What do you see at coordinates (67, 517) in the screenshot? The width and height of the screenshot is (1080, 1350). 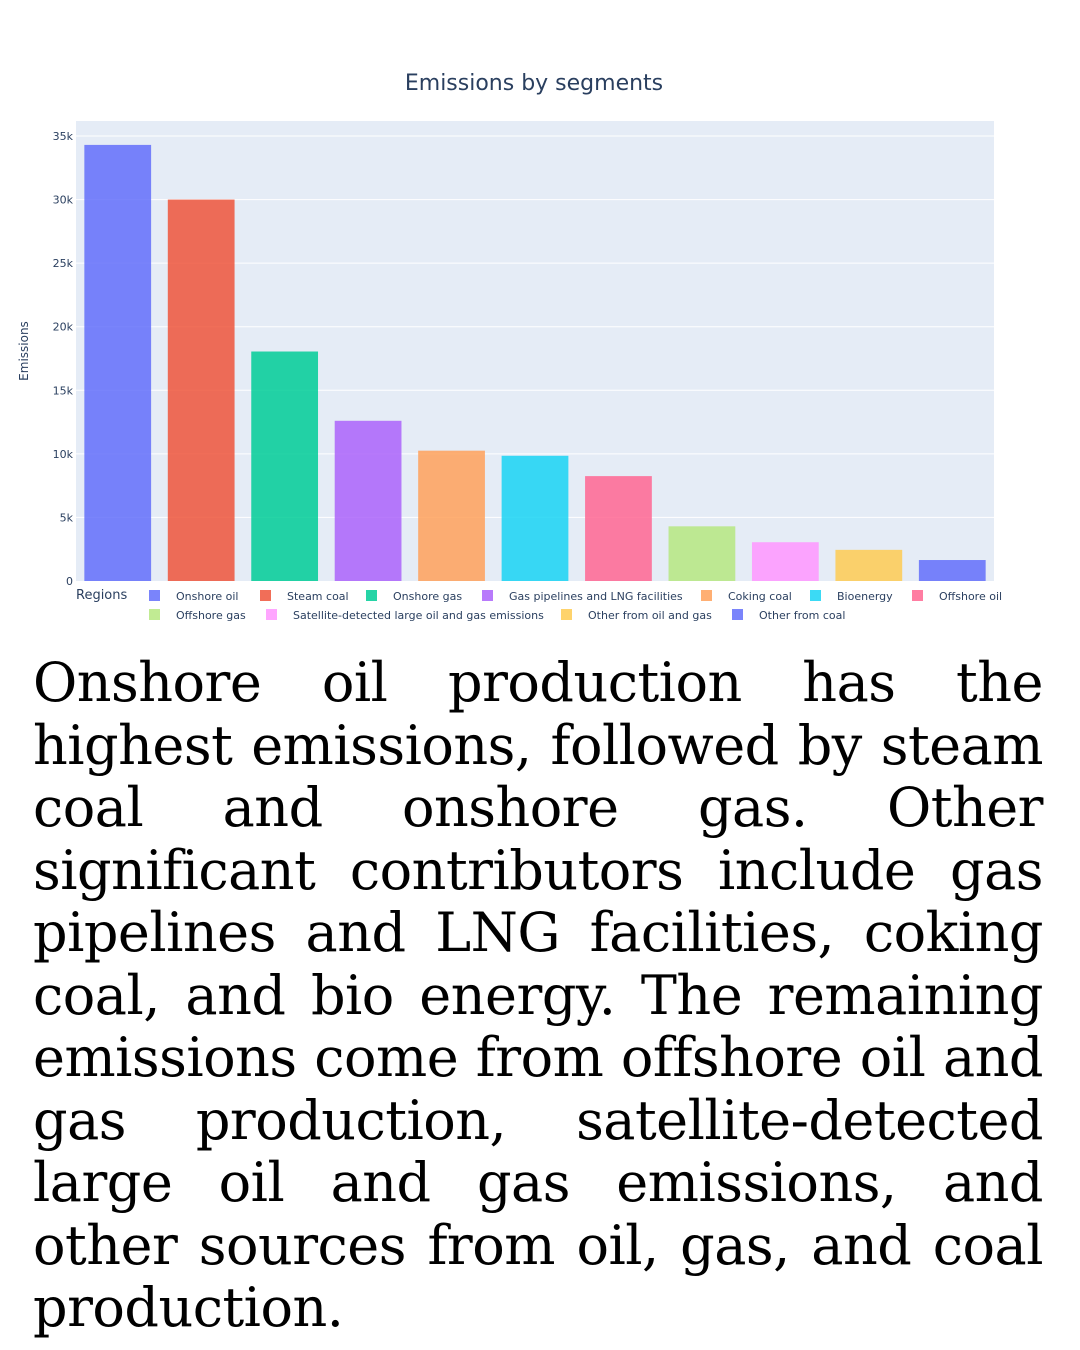 I see `y-tick-label: 5k` at bounding box center [67, 517].